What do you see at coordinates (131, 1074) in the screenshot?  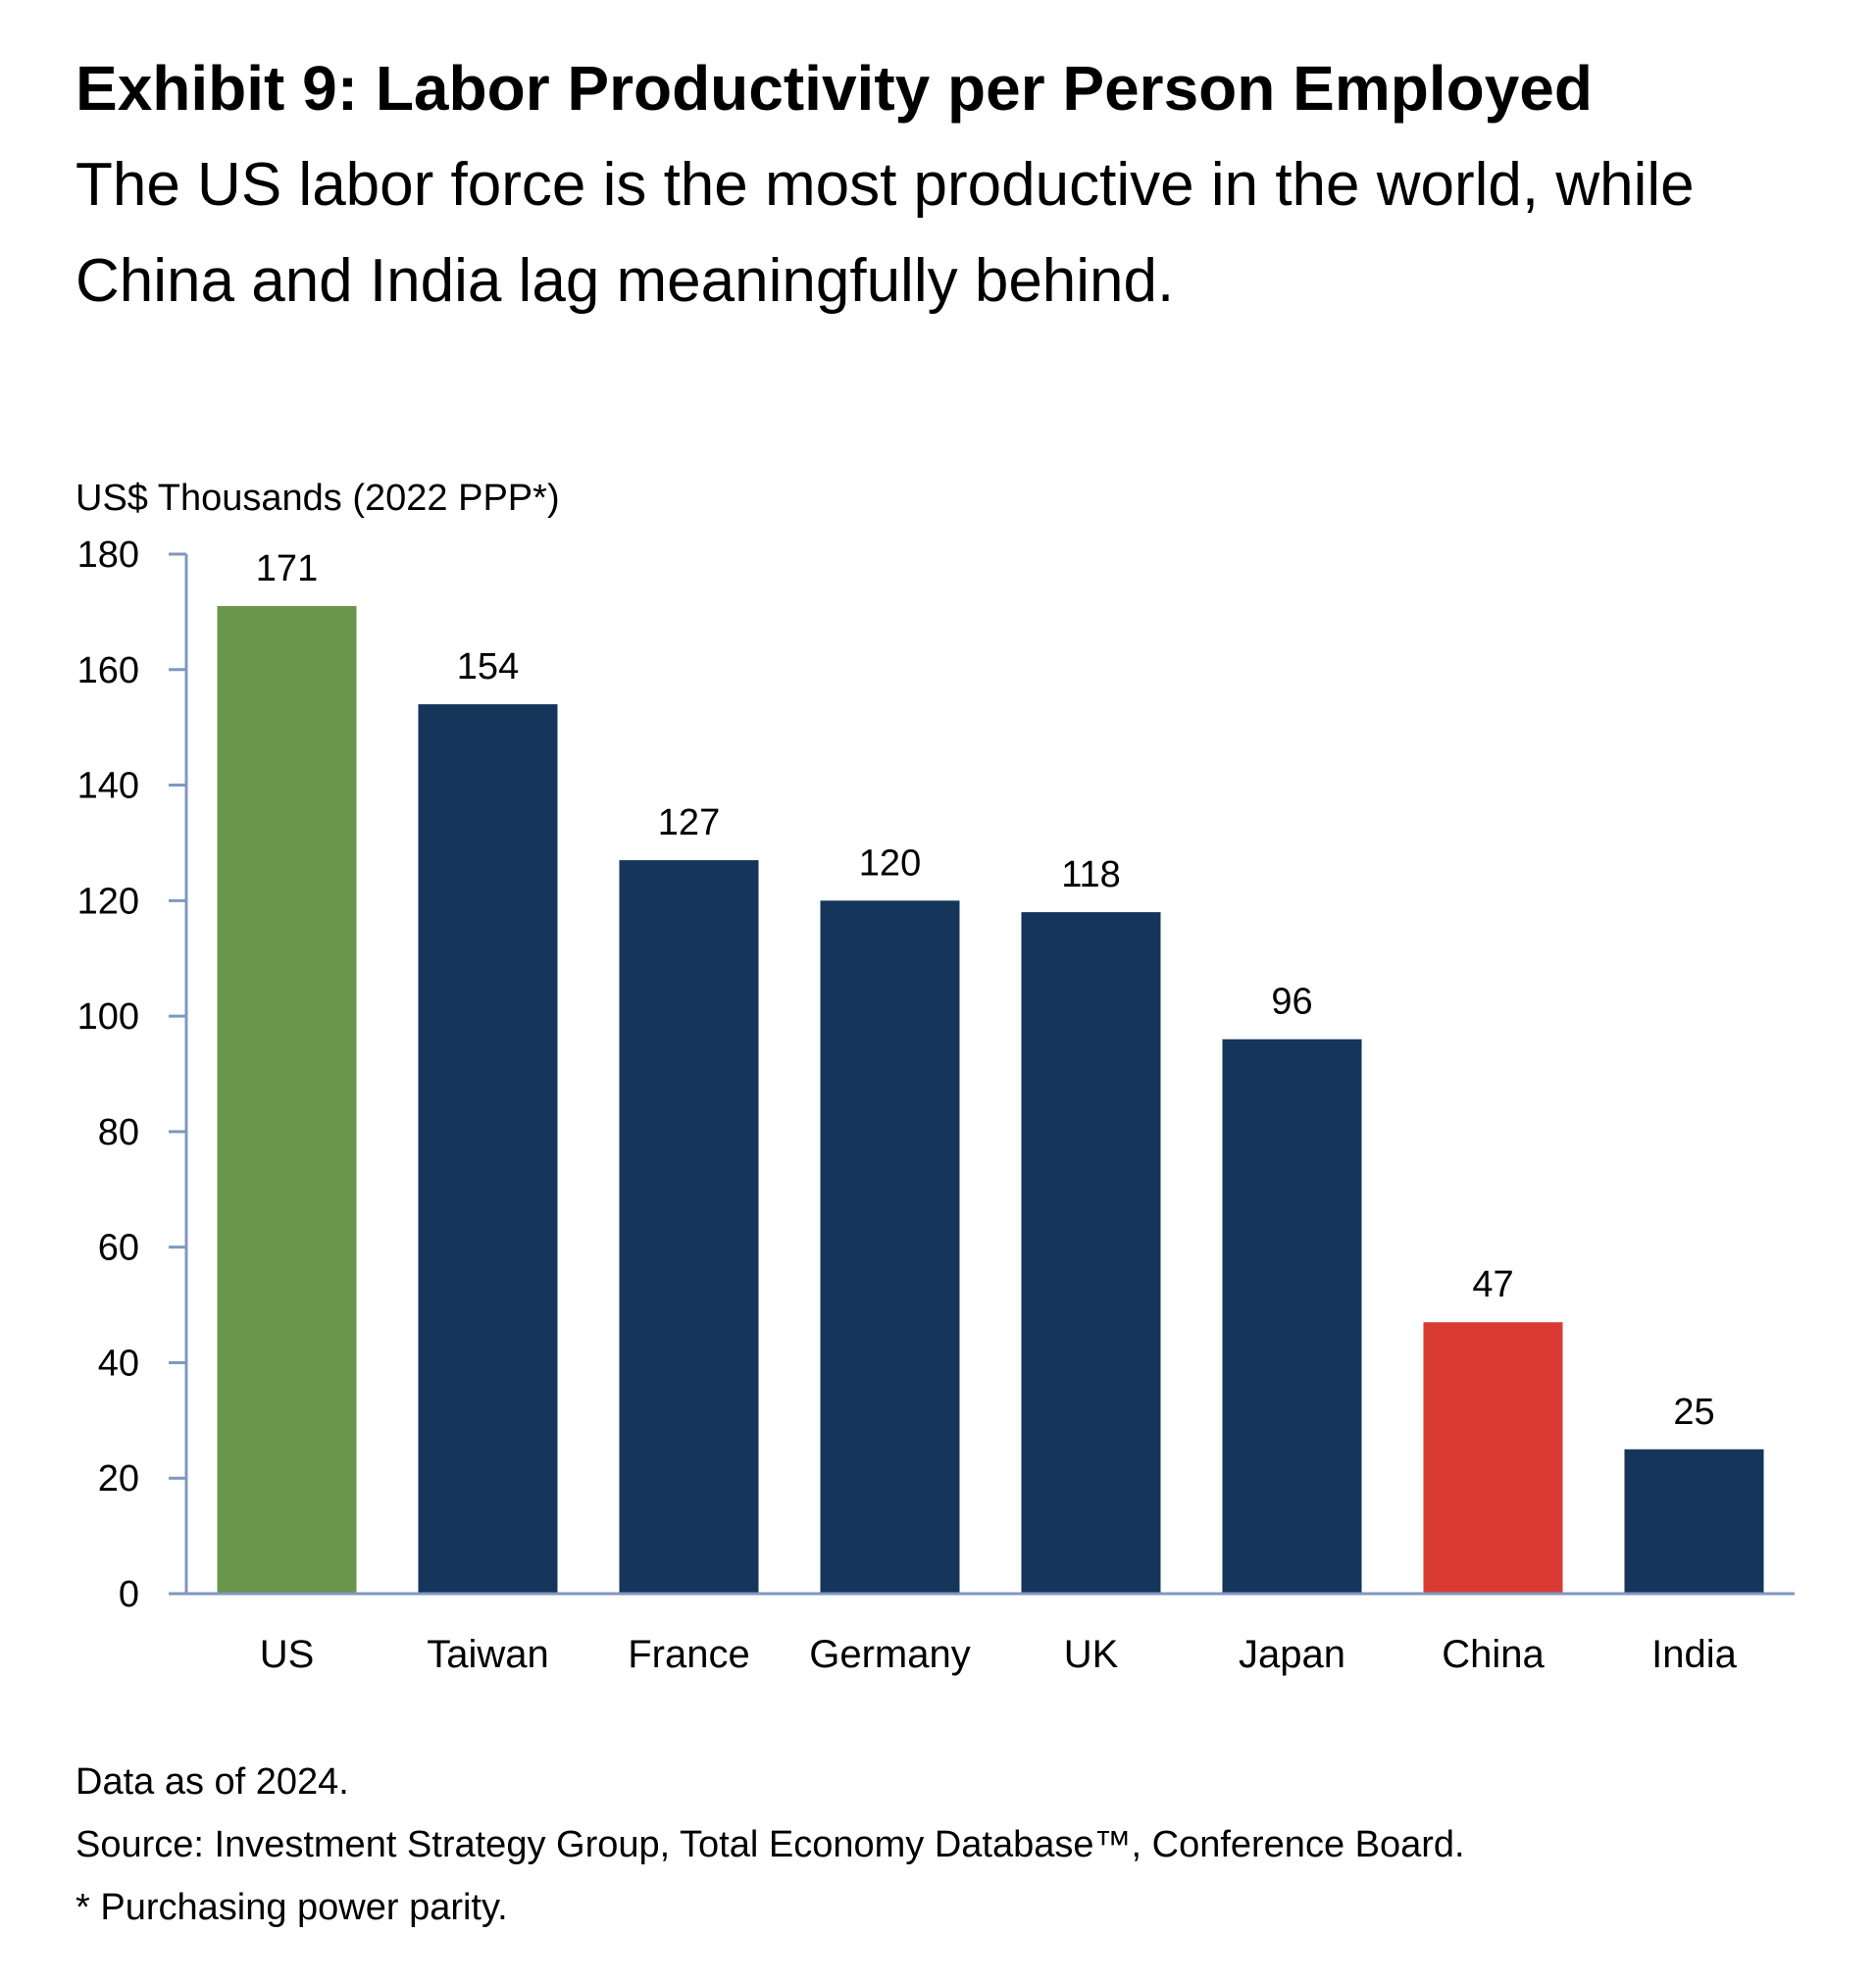 I see `y-axis-ticks: 0 20 40 60 80 100 120 140 160 180` at bounding box center [131, 1074].